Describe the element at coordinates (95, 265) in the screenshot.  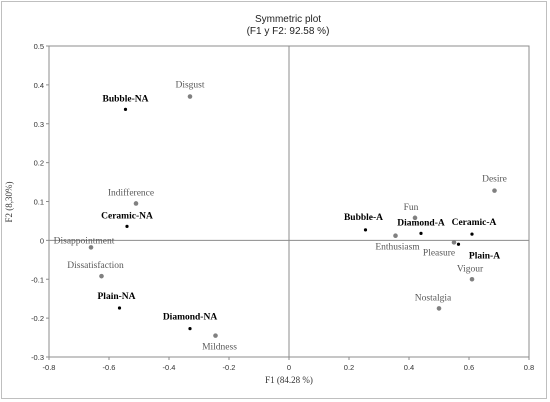
I see `attribute-label: Dissatisfaction` at that location.